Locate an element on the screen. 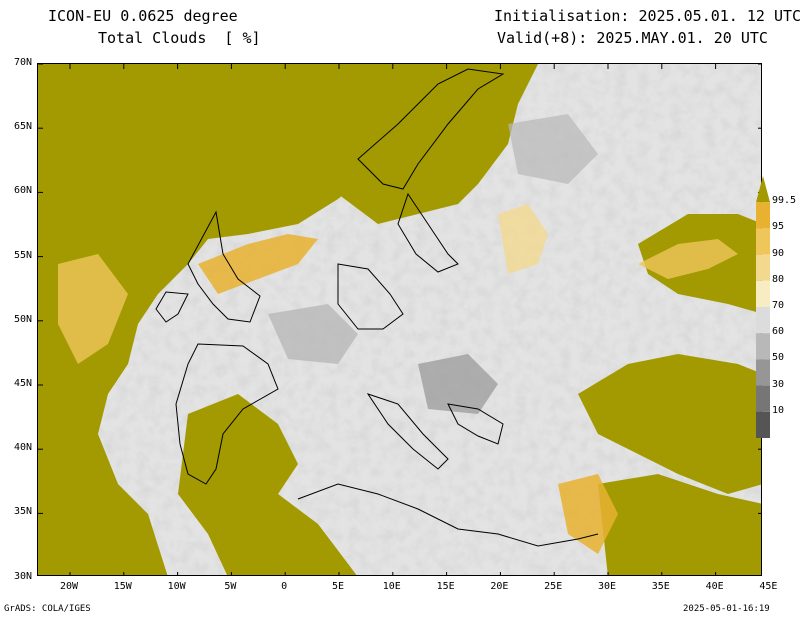  lon-label: 35E is located at coordinates (660, 586).